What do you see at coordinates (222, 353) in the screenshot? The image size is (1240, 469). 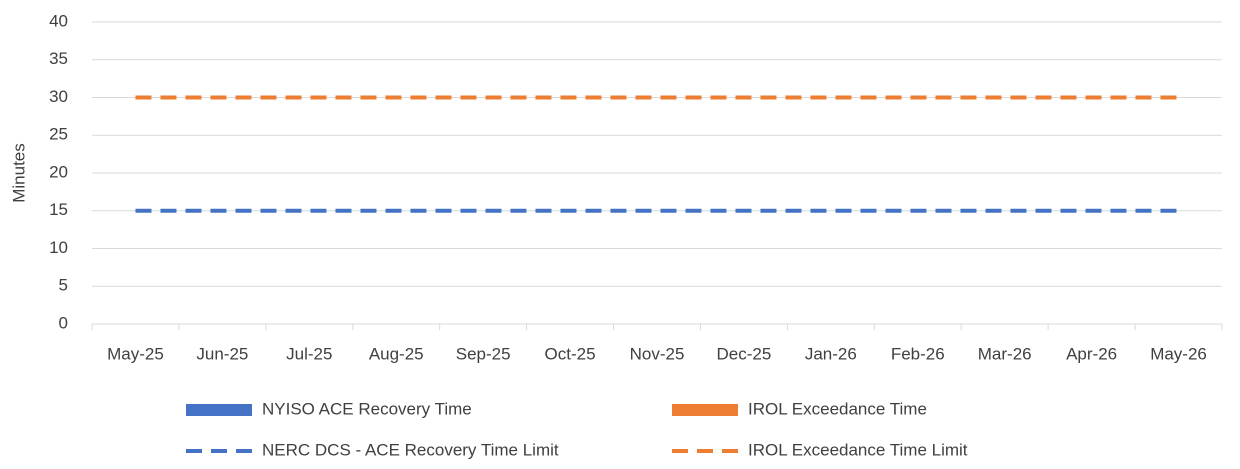 I see `x-tick-label: Jun-25` at bounding box center [222, 353].